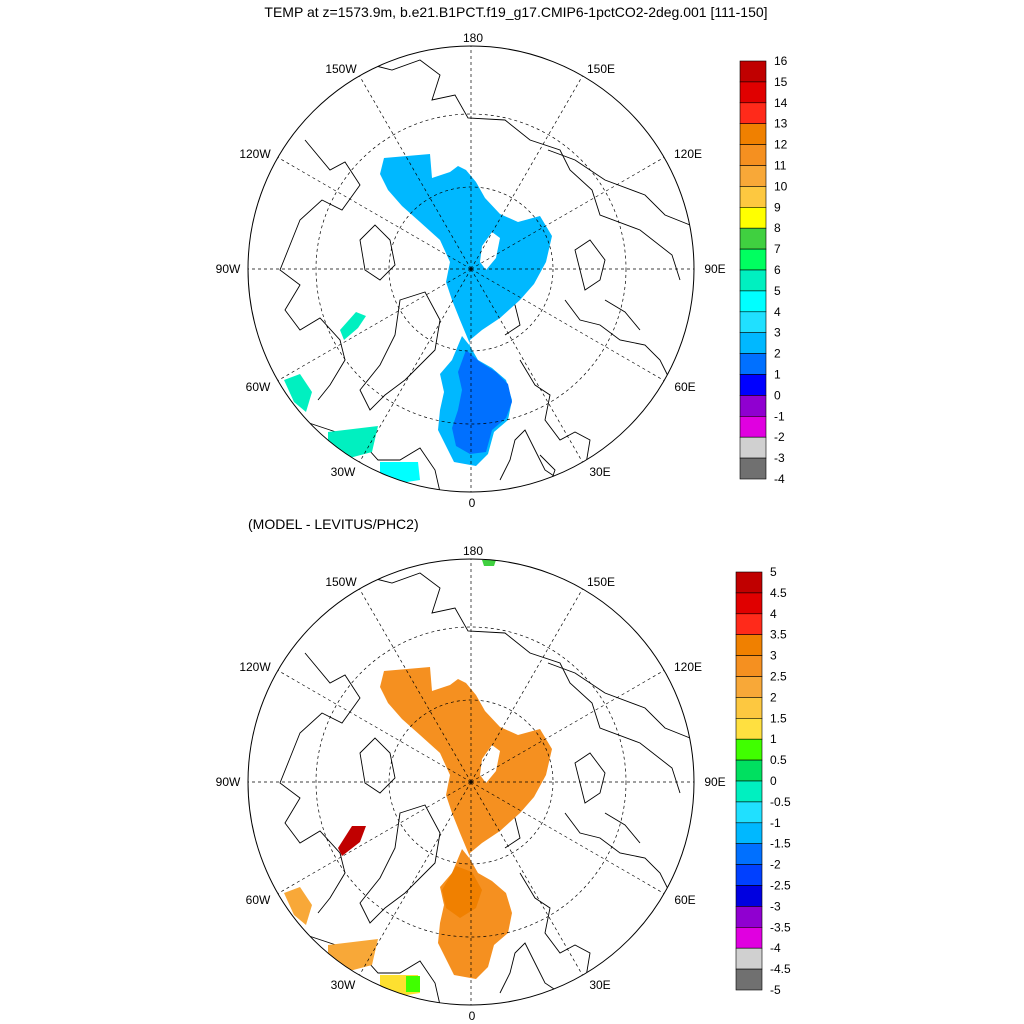 The width and height of the screenshot is (1024, 1024). Describe the element at coordinates (780, 927) in the screenshot. I see `colorbar-tick-label: -3.5` at that location.